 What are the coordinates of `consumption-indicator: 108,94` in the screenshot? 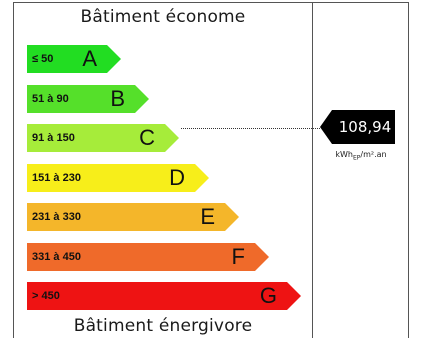 It's located at (357, 127).